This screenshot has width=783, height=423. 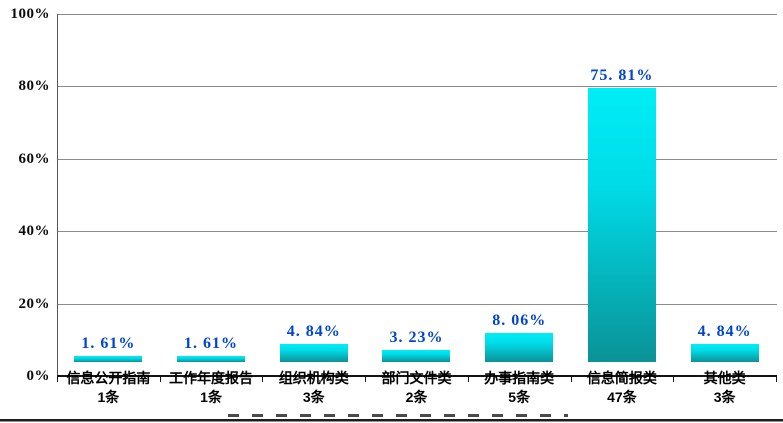 I want to click on category-name: 办事指南类, so click(x=519, y=378).